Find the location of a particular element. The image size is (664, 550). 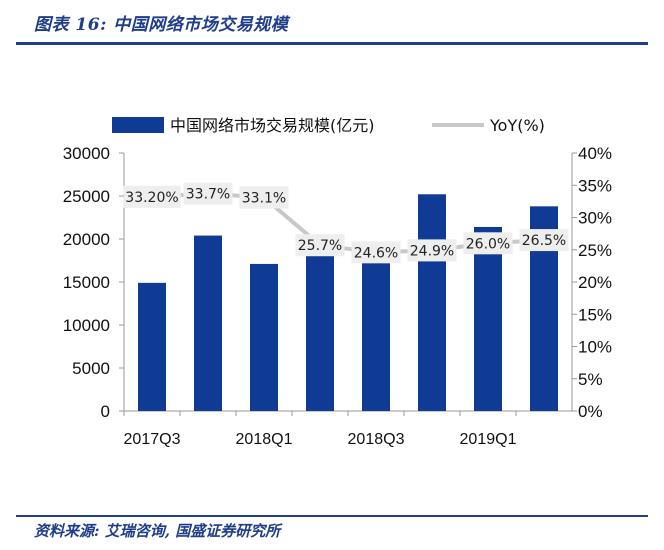

legend-line-label: YoY(%) is located at coordinates (517, 125).